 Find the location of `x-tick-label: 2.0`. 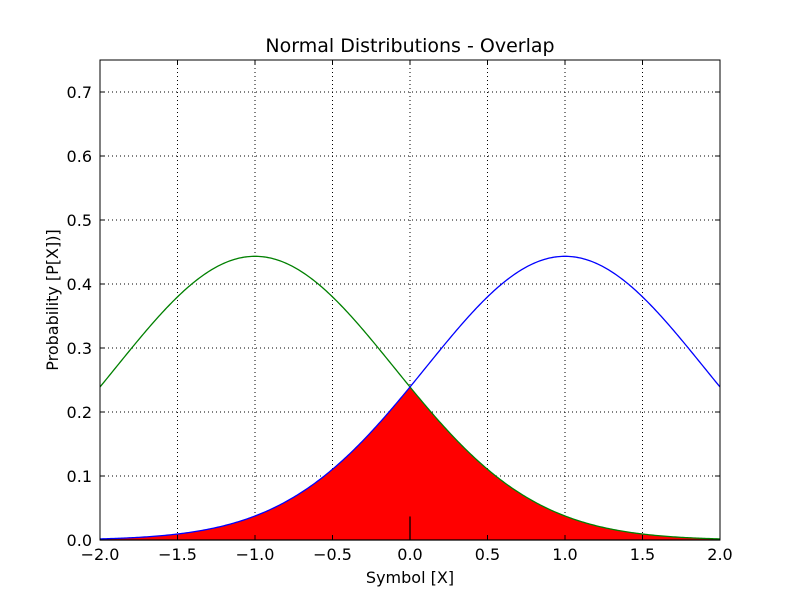

x-tick-label: 2.0 is located at coordinates (719, 554).